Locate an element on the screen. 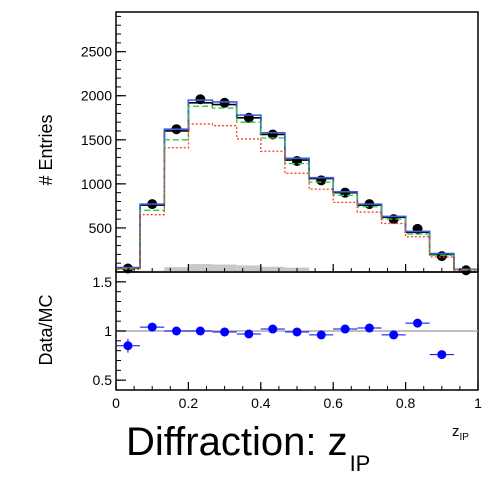 Image resolution: width=493 pixels, height=481 pixels. x-tick-label: 0.2 is located at coordinates (189, 403).